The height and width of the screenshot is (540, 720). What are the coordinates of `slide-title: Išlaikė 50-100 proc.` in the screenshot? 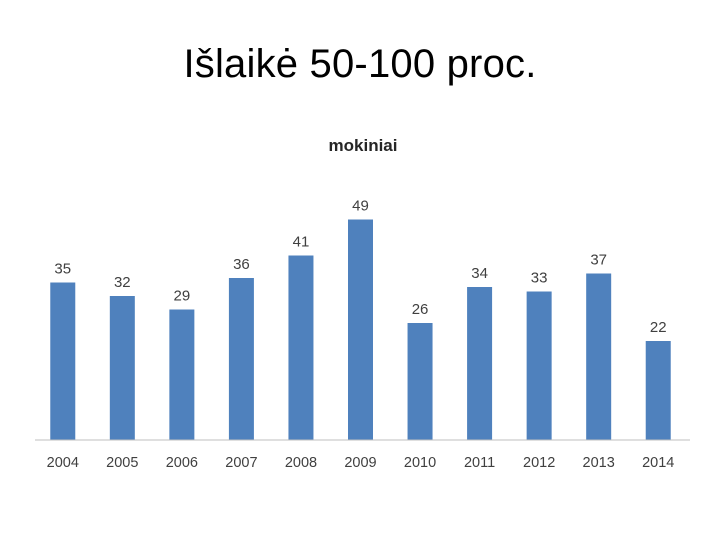 It's located at (360, 64).